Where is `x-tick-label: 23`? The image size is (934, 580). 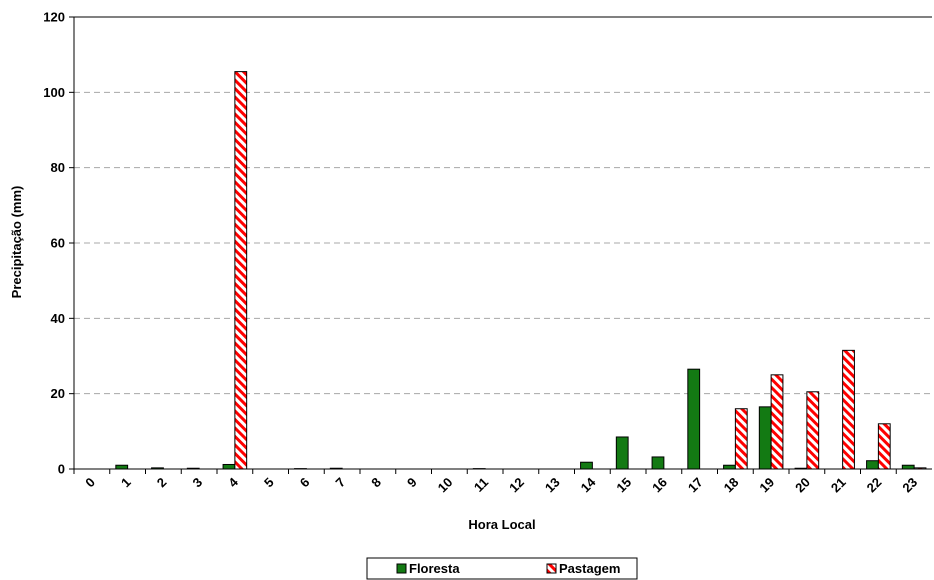 x-tick-label: 23 is located at coordinates (909, 485).